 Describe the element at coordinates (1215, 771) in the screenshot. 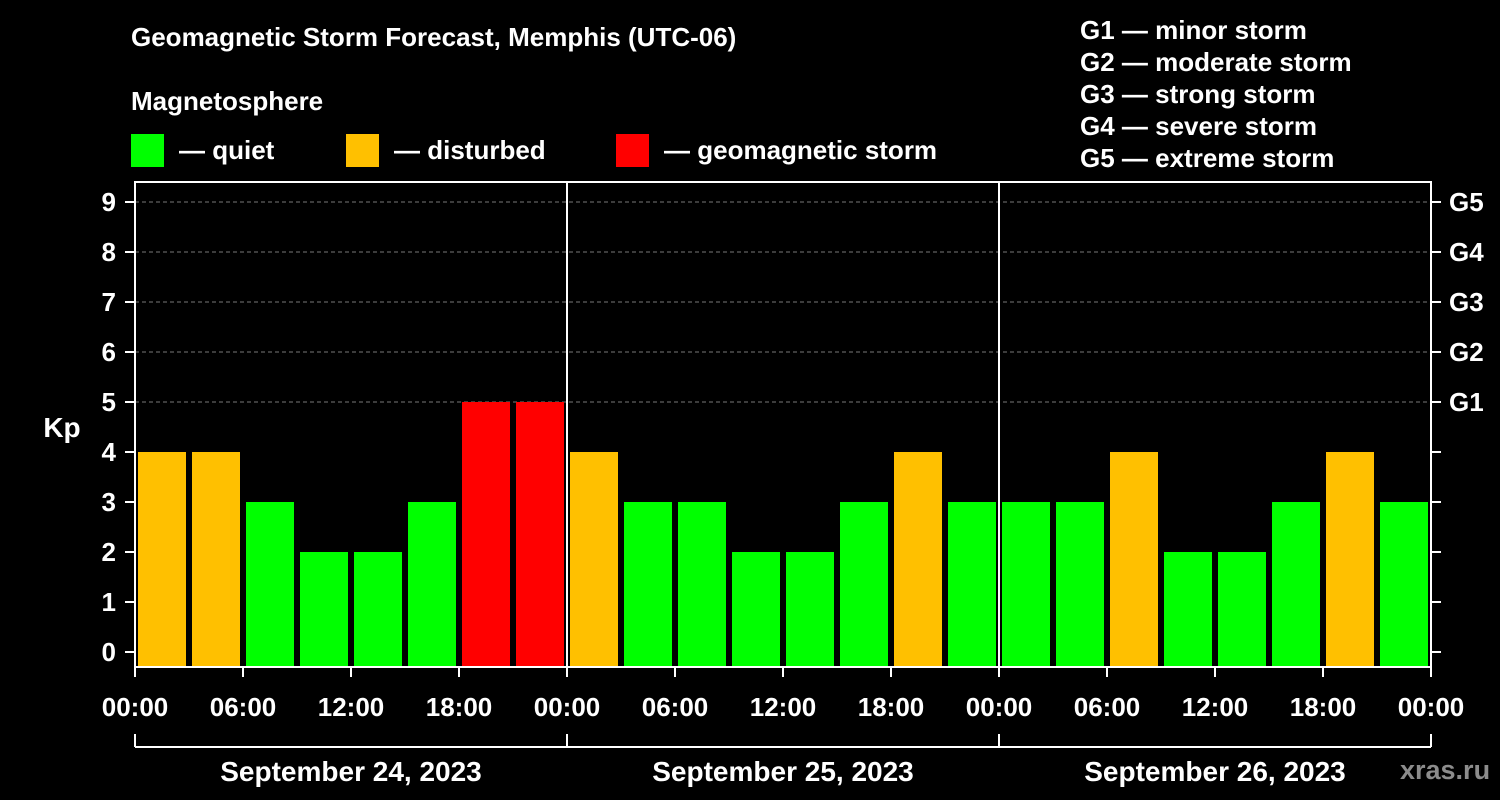

I see `day-label-3: September 26, 2023` at that location.